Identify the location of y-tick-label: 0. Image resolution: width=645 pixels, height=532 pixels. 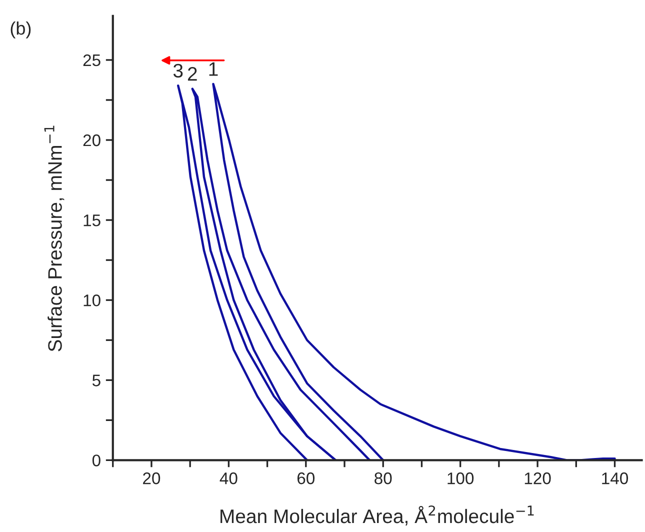
(96, 460).